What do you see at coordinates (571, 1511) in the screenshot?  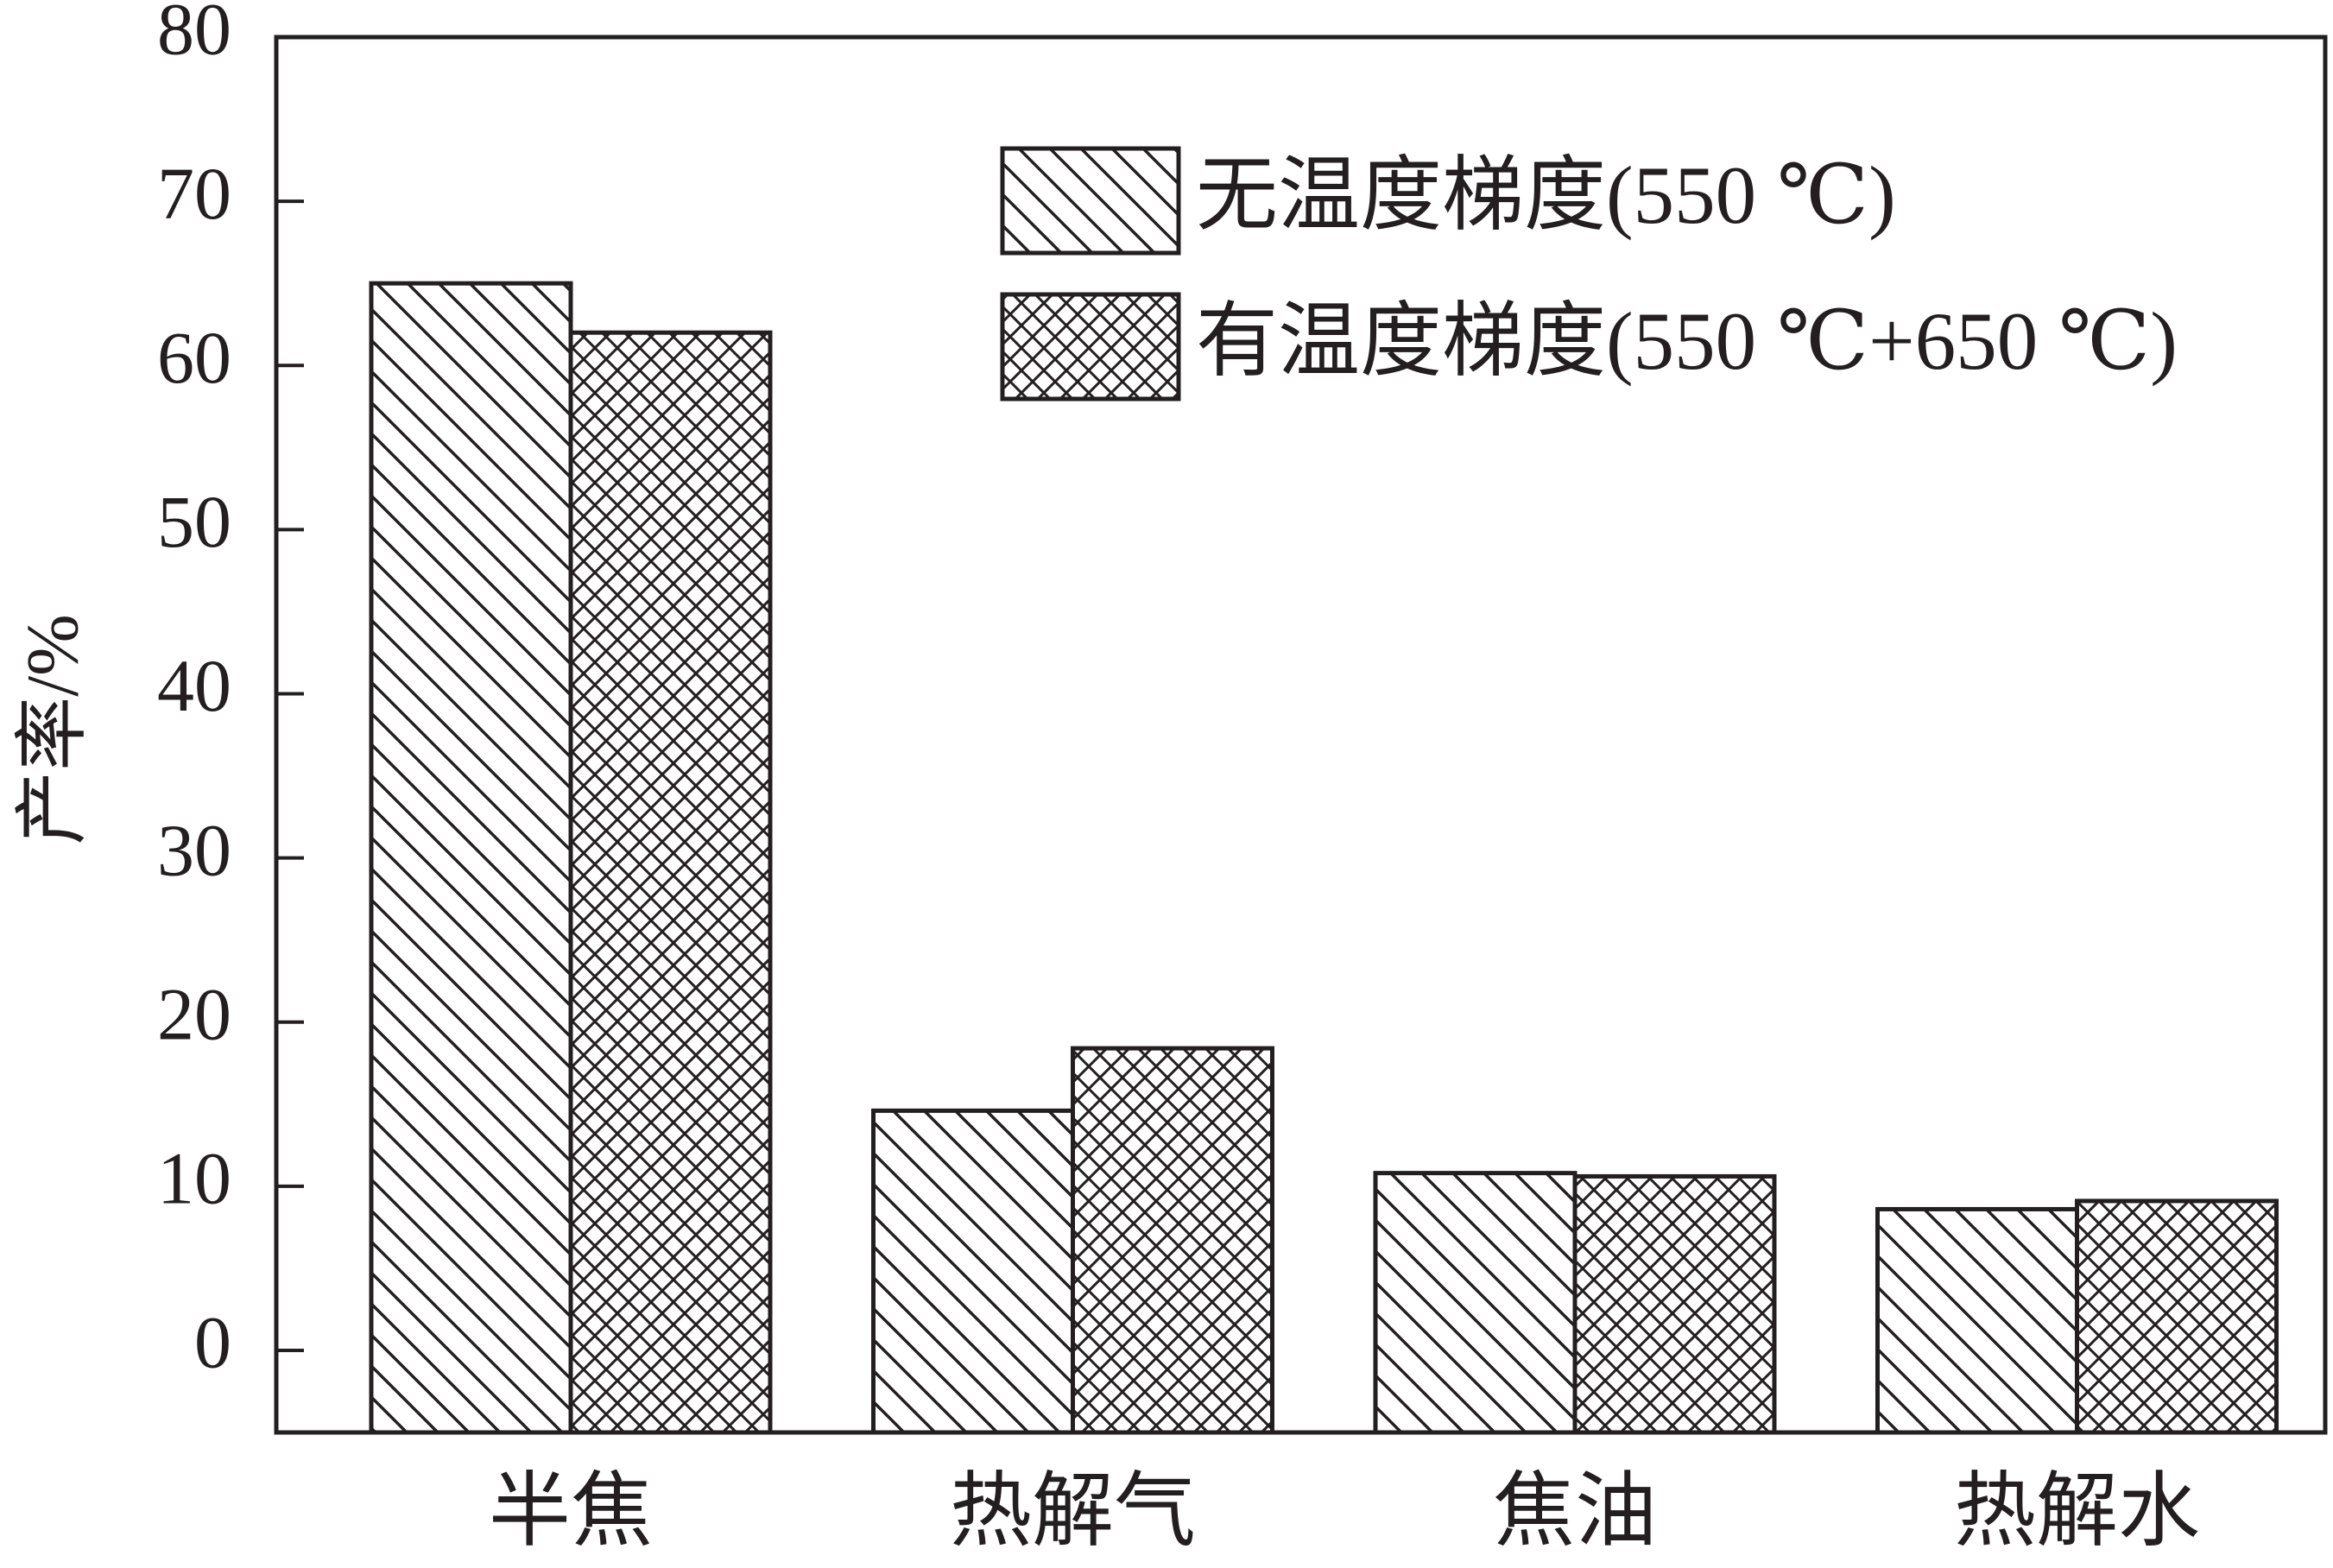 I see `x-tick-label: 半焦` at bounding box center [571, 1511].